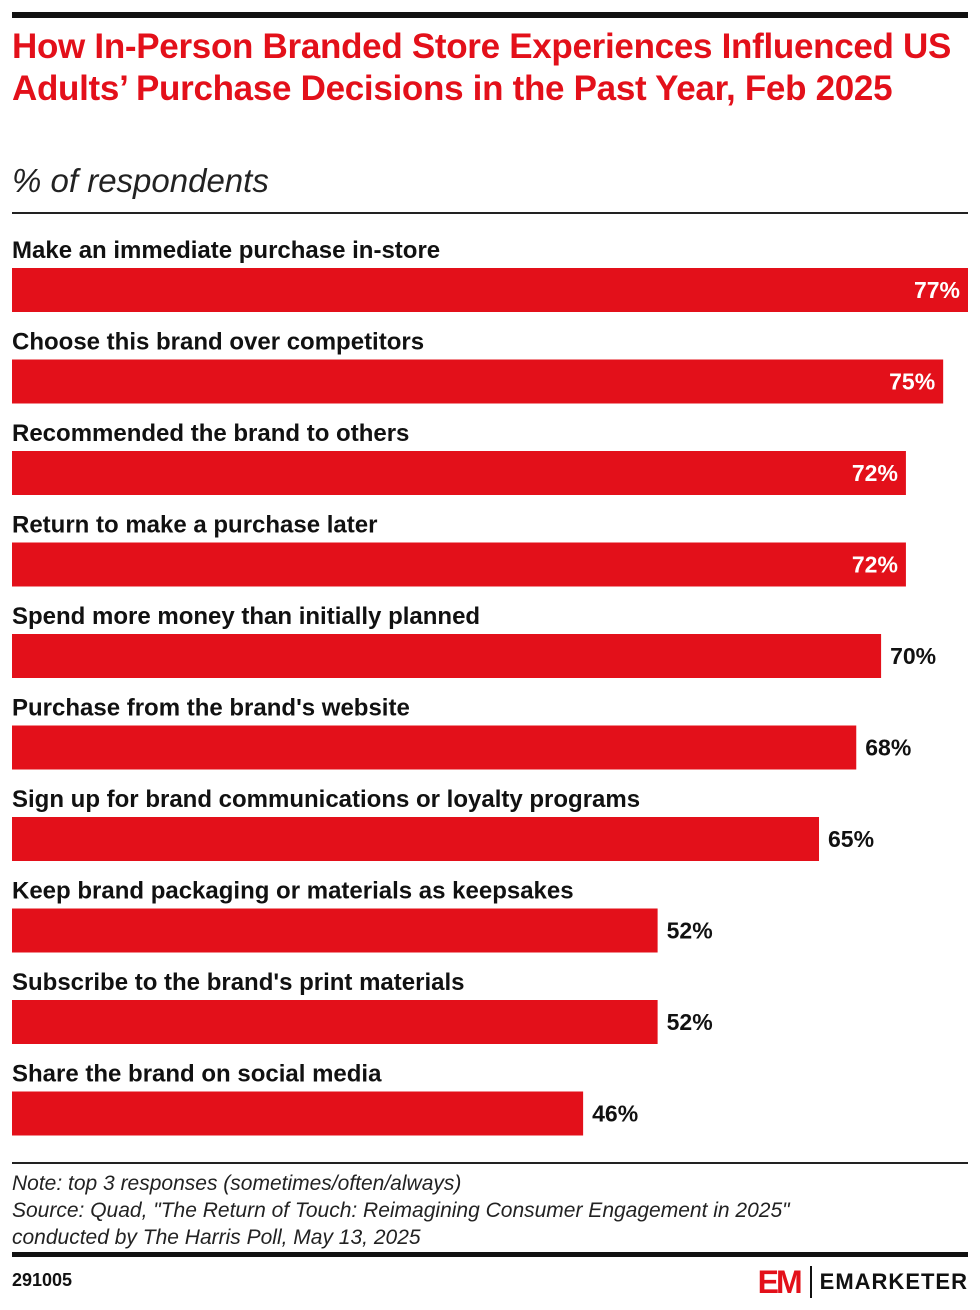 The image size is (980, 1310). What do you see at coordinates (490, 1254) in the screenshot?
I see `bottom-rule` at bounding box center [490, 1254].